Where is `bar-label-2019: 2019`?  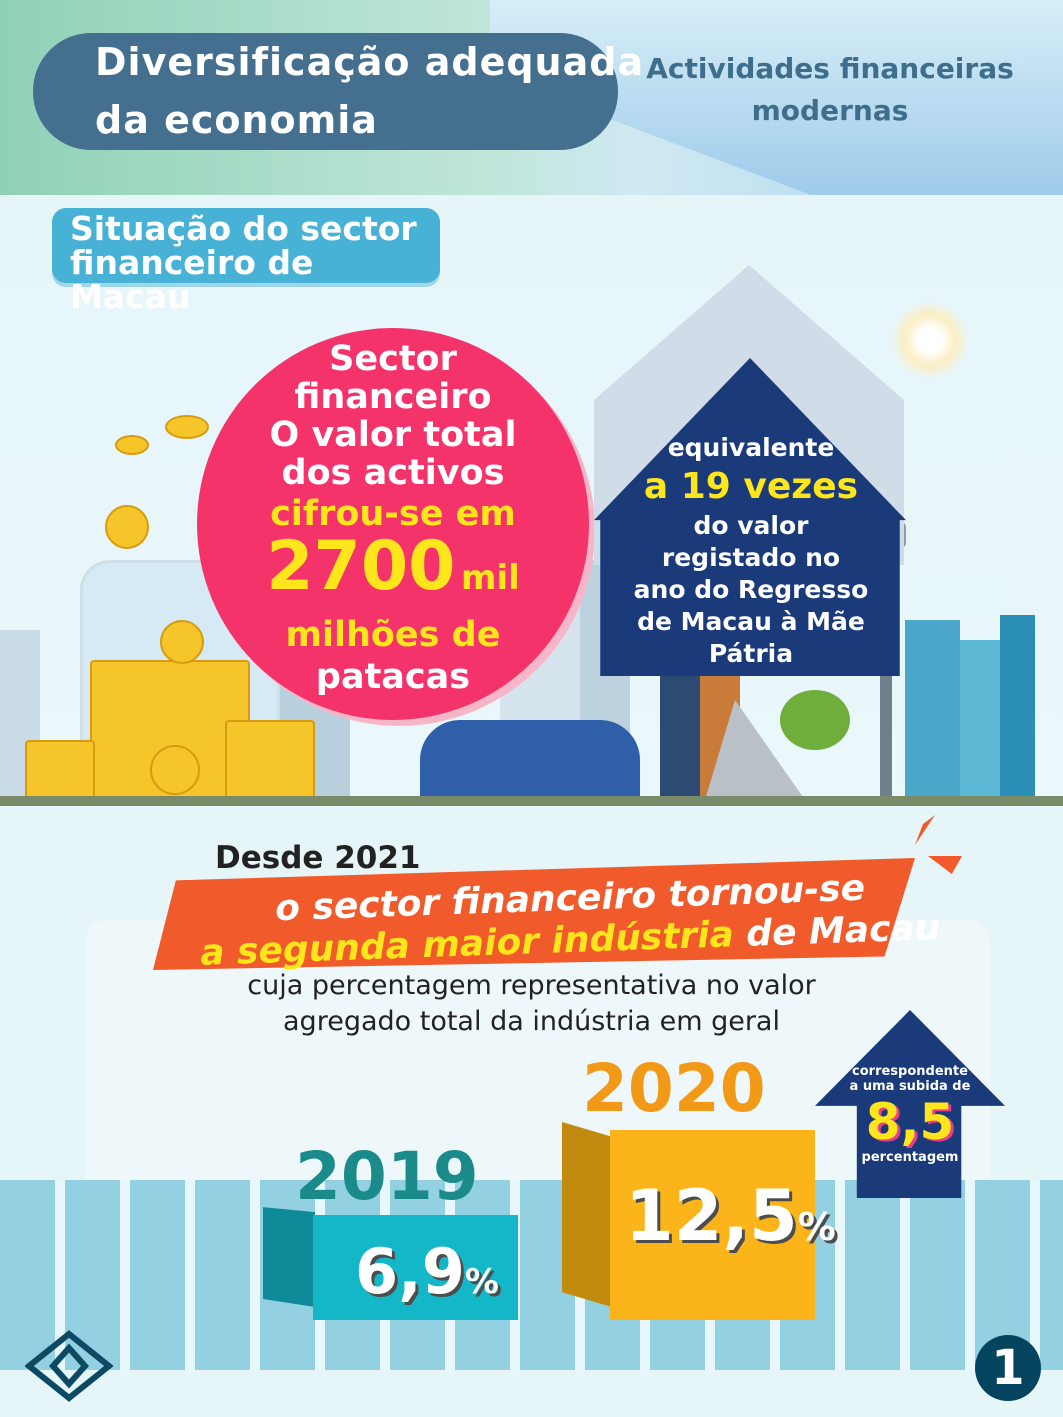
bar-label-2019: 2019 is located at coordinates (387, 1176).